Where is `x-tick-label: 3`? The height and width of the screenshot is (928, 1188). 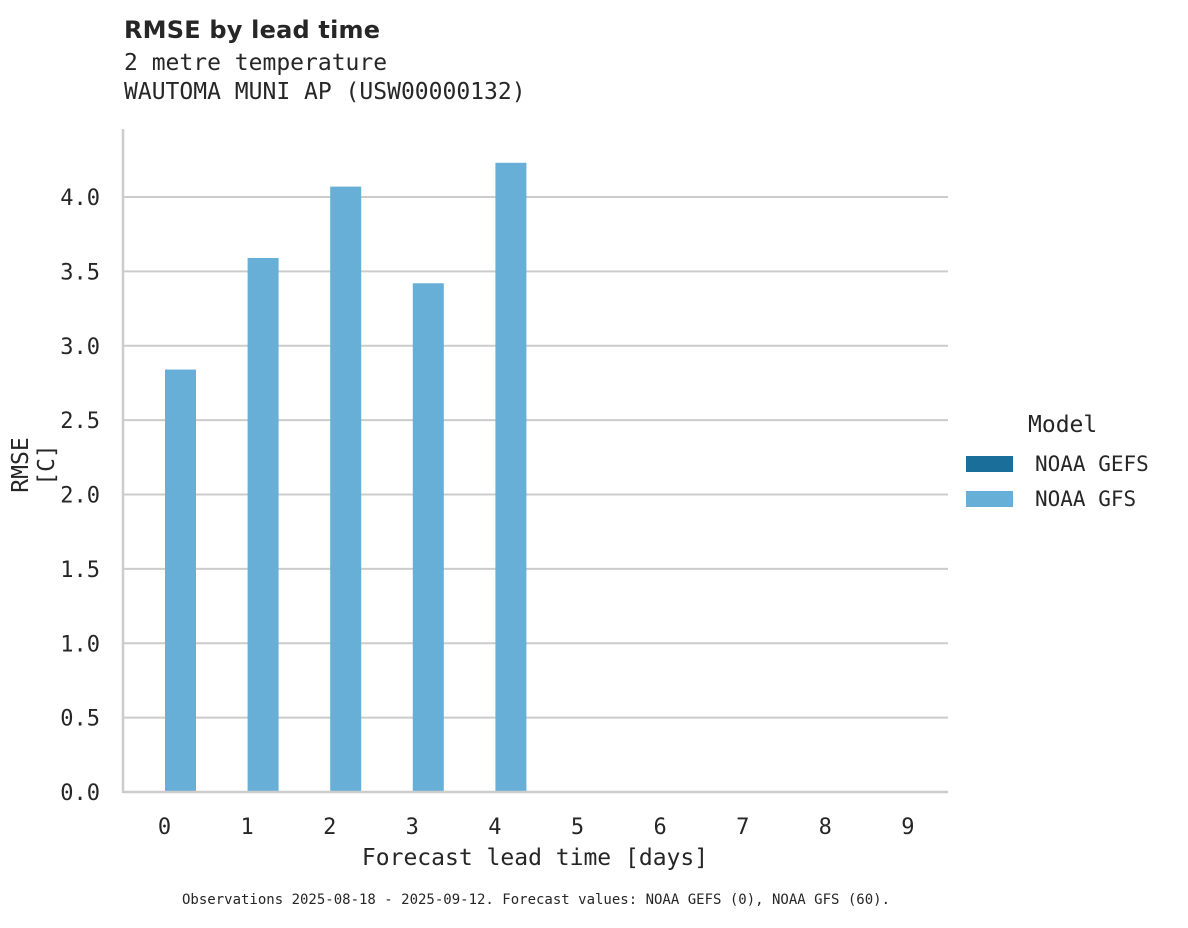 x-tick-label: 3 is located at coordinates (412, 827).